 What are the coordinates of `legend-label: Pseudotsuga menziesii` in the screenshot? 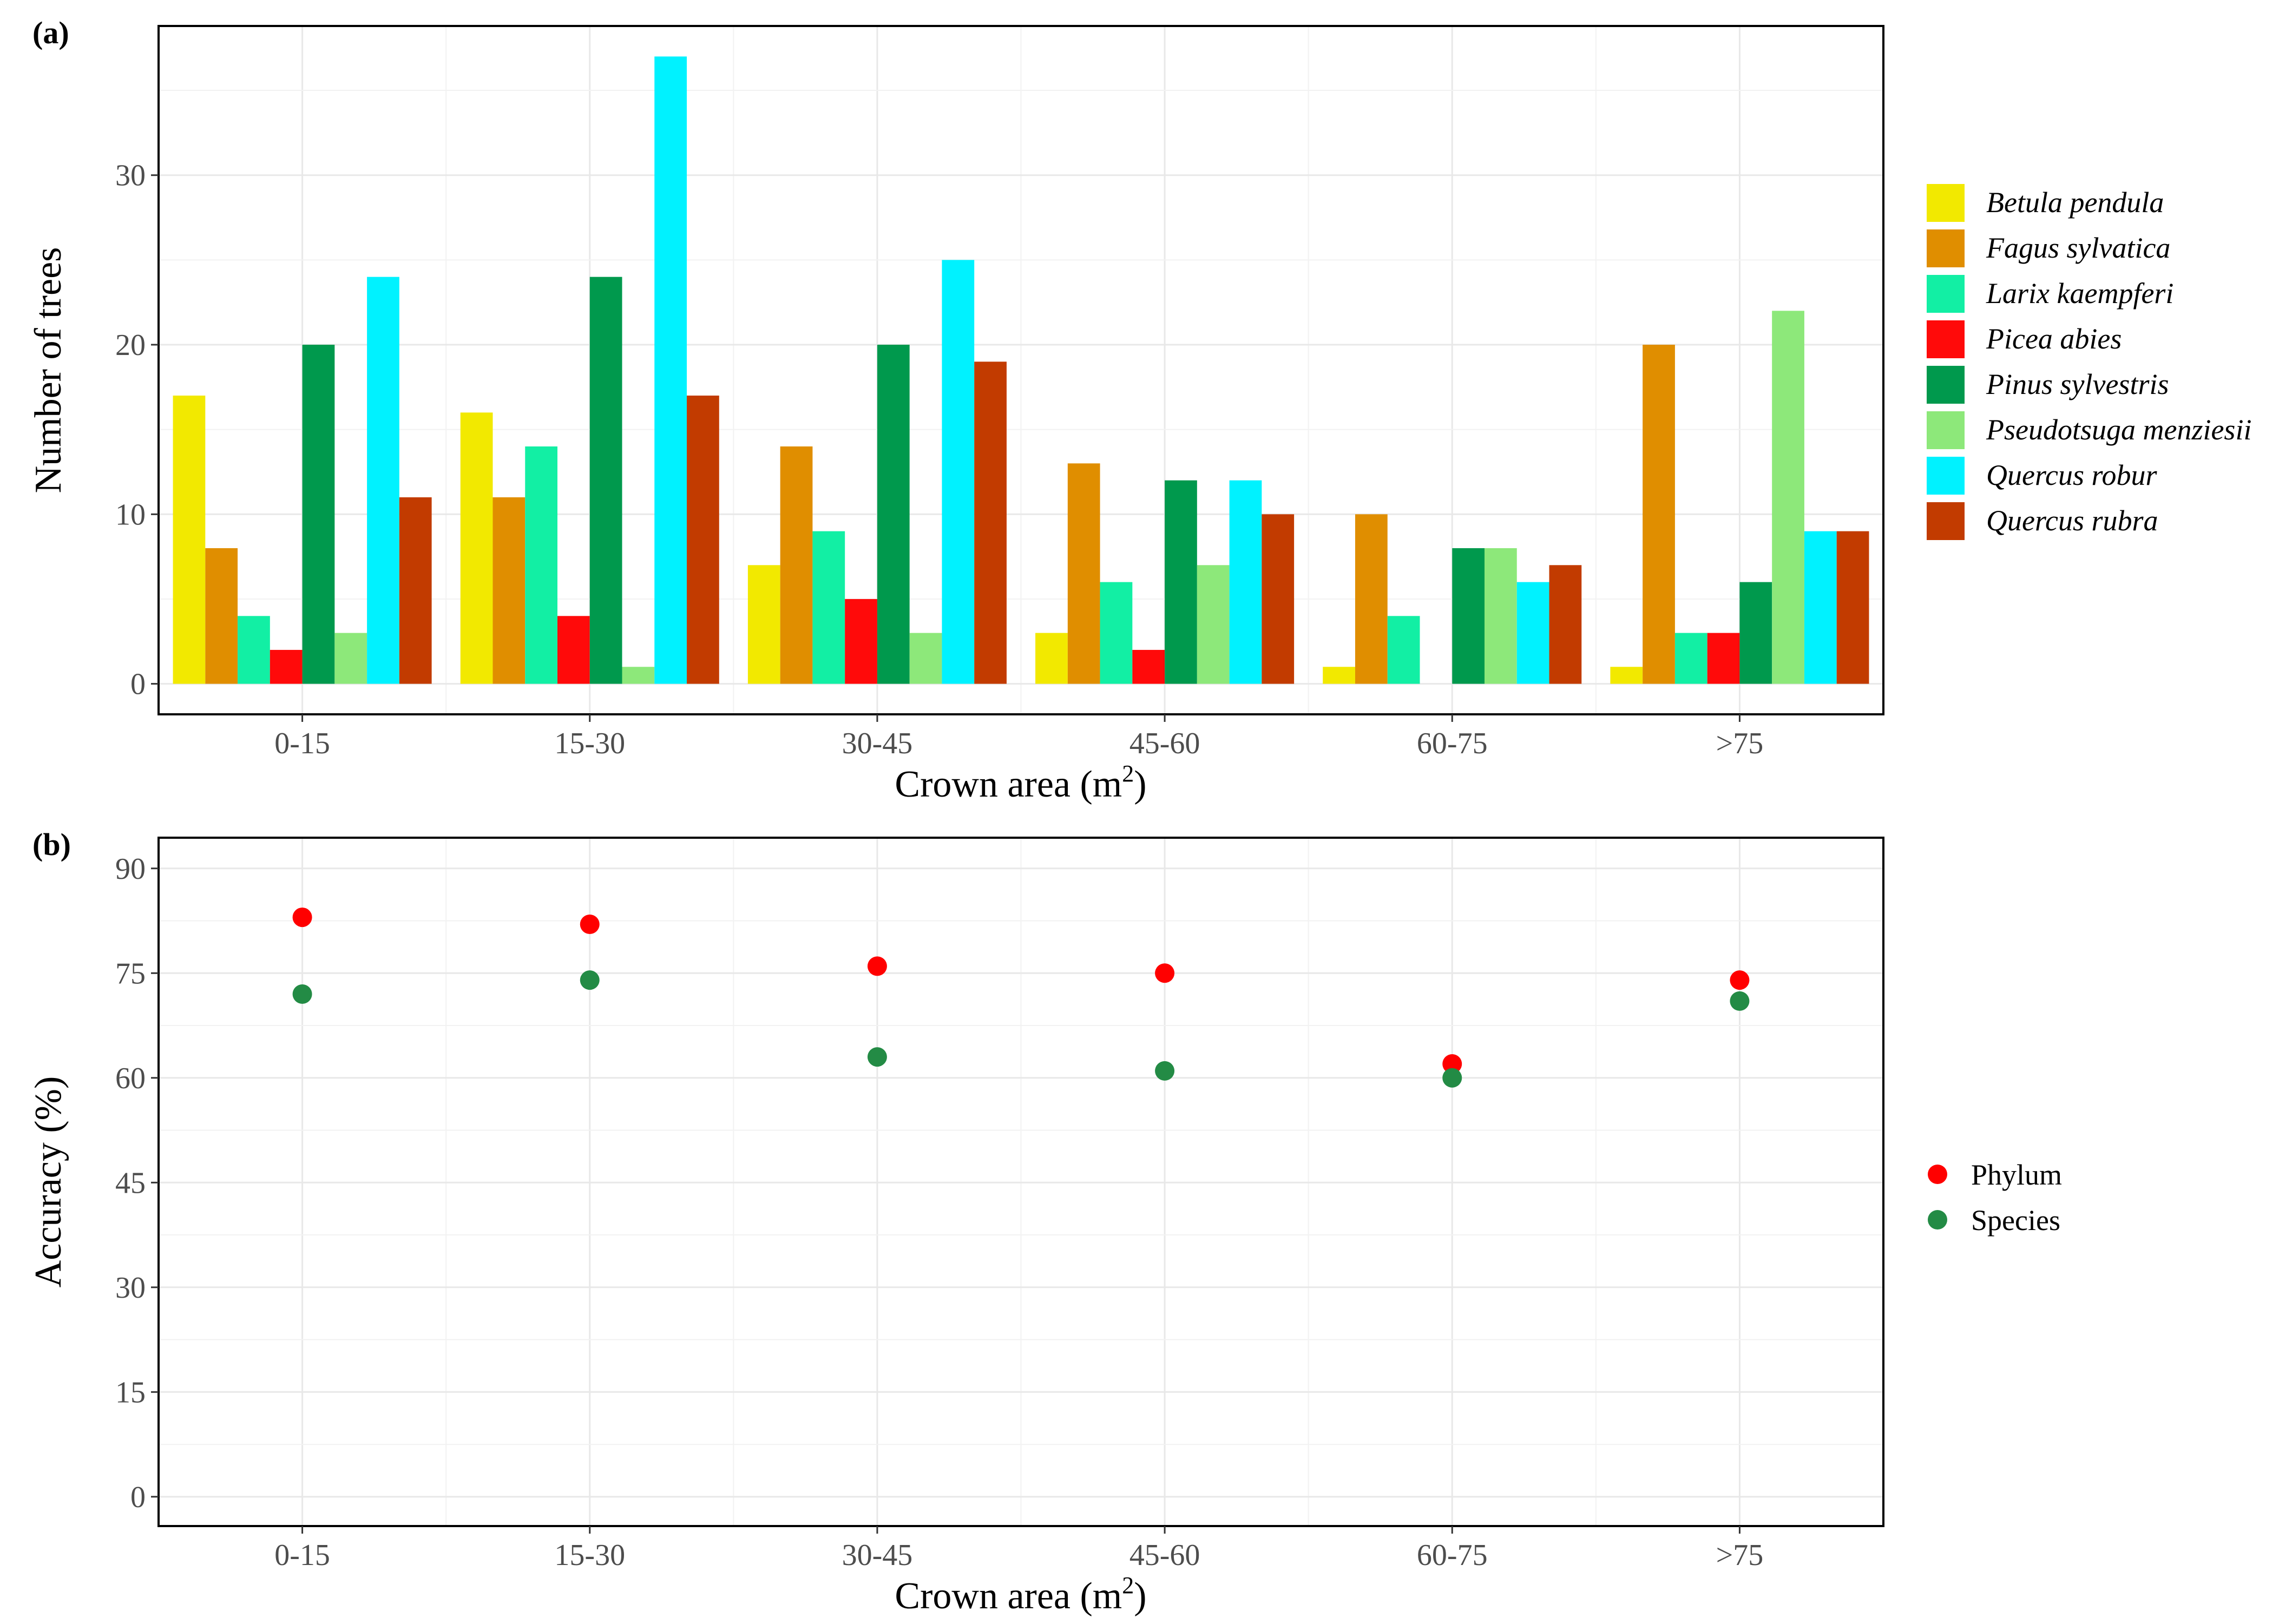 It's located at (2118, 429).